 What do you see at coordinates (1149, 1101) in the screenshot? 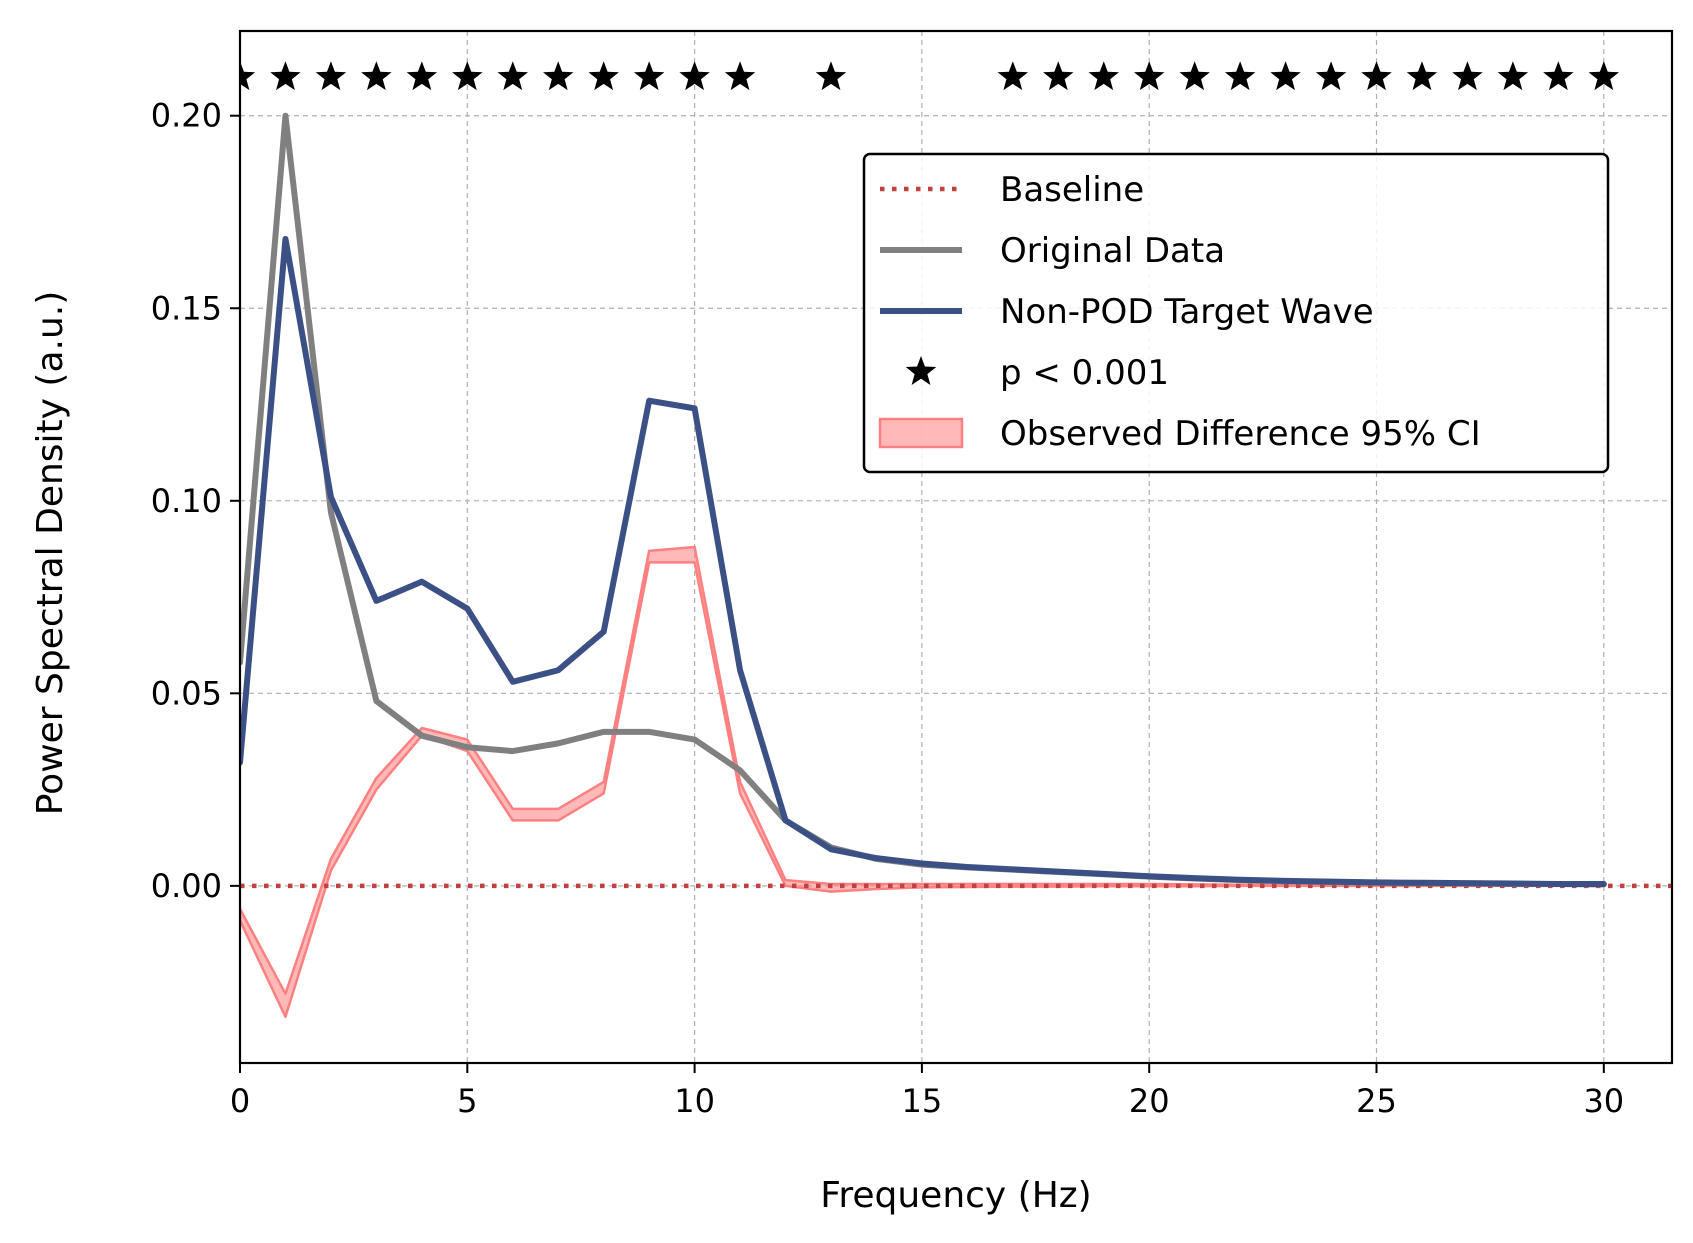
I see `x-tick-label: 20` at bounding box center [1149, 1101].